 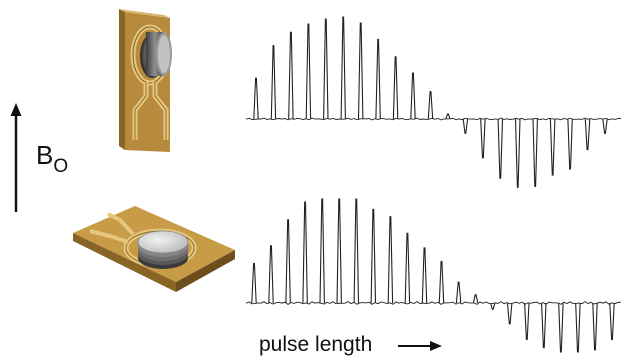 I want to click on upright-sample-board, so click(x=145, y=80).